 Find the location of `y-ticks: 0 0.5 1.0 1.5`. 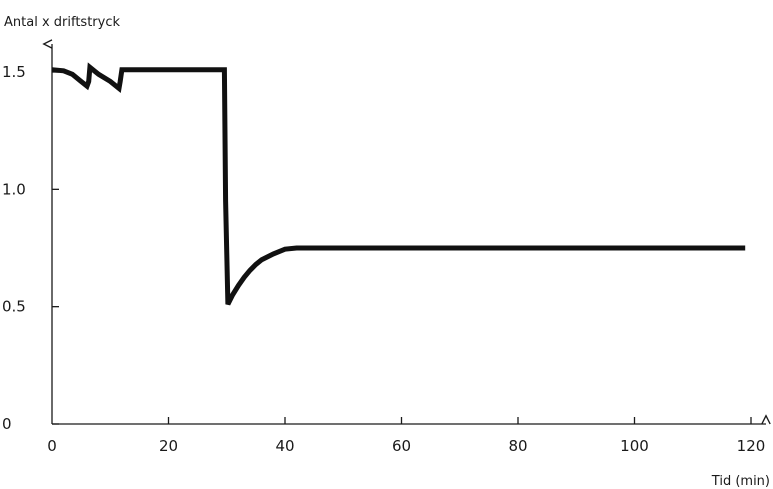

y-ticks: 0 0.5 1.0 1.5 is located at coordinates (30, 248).